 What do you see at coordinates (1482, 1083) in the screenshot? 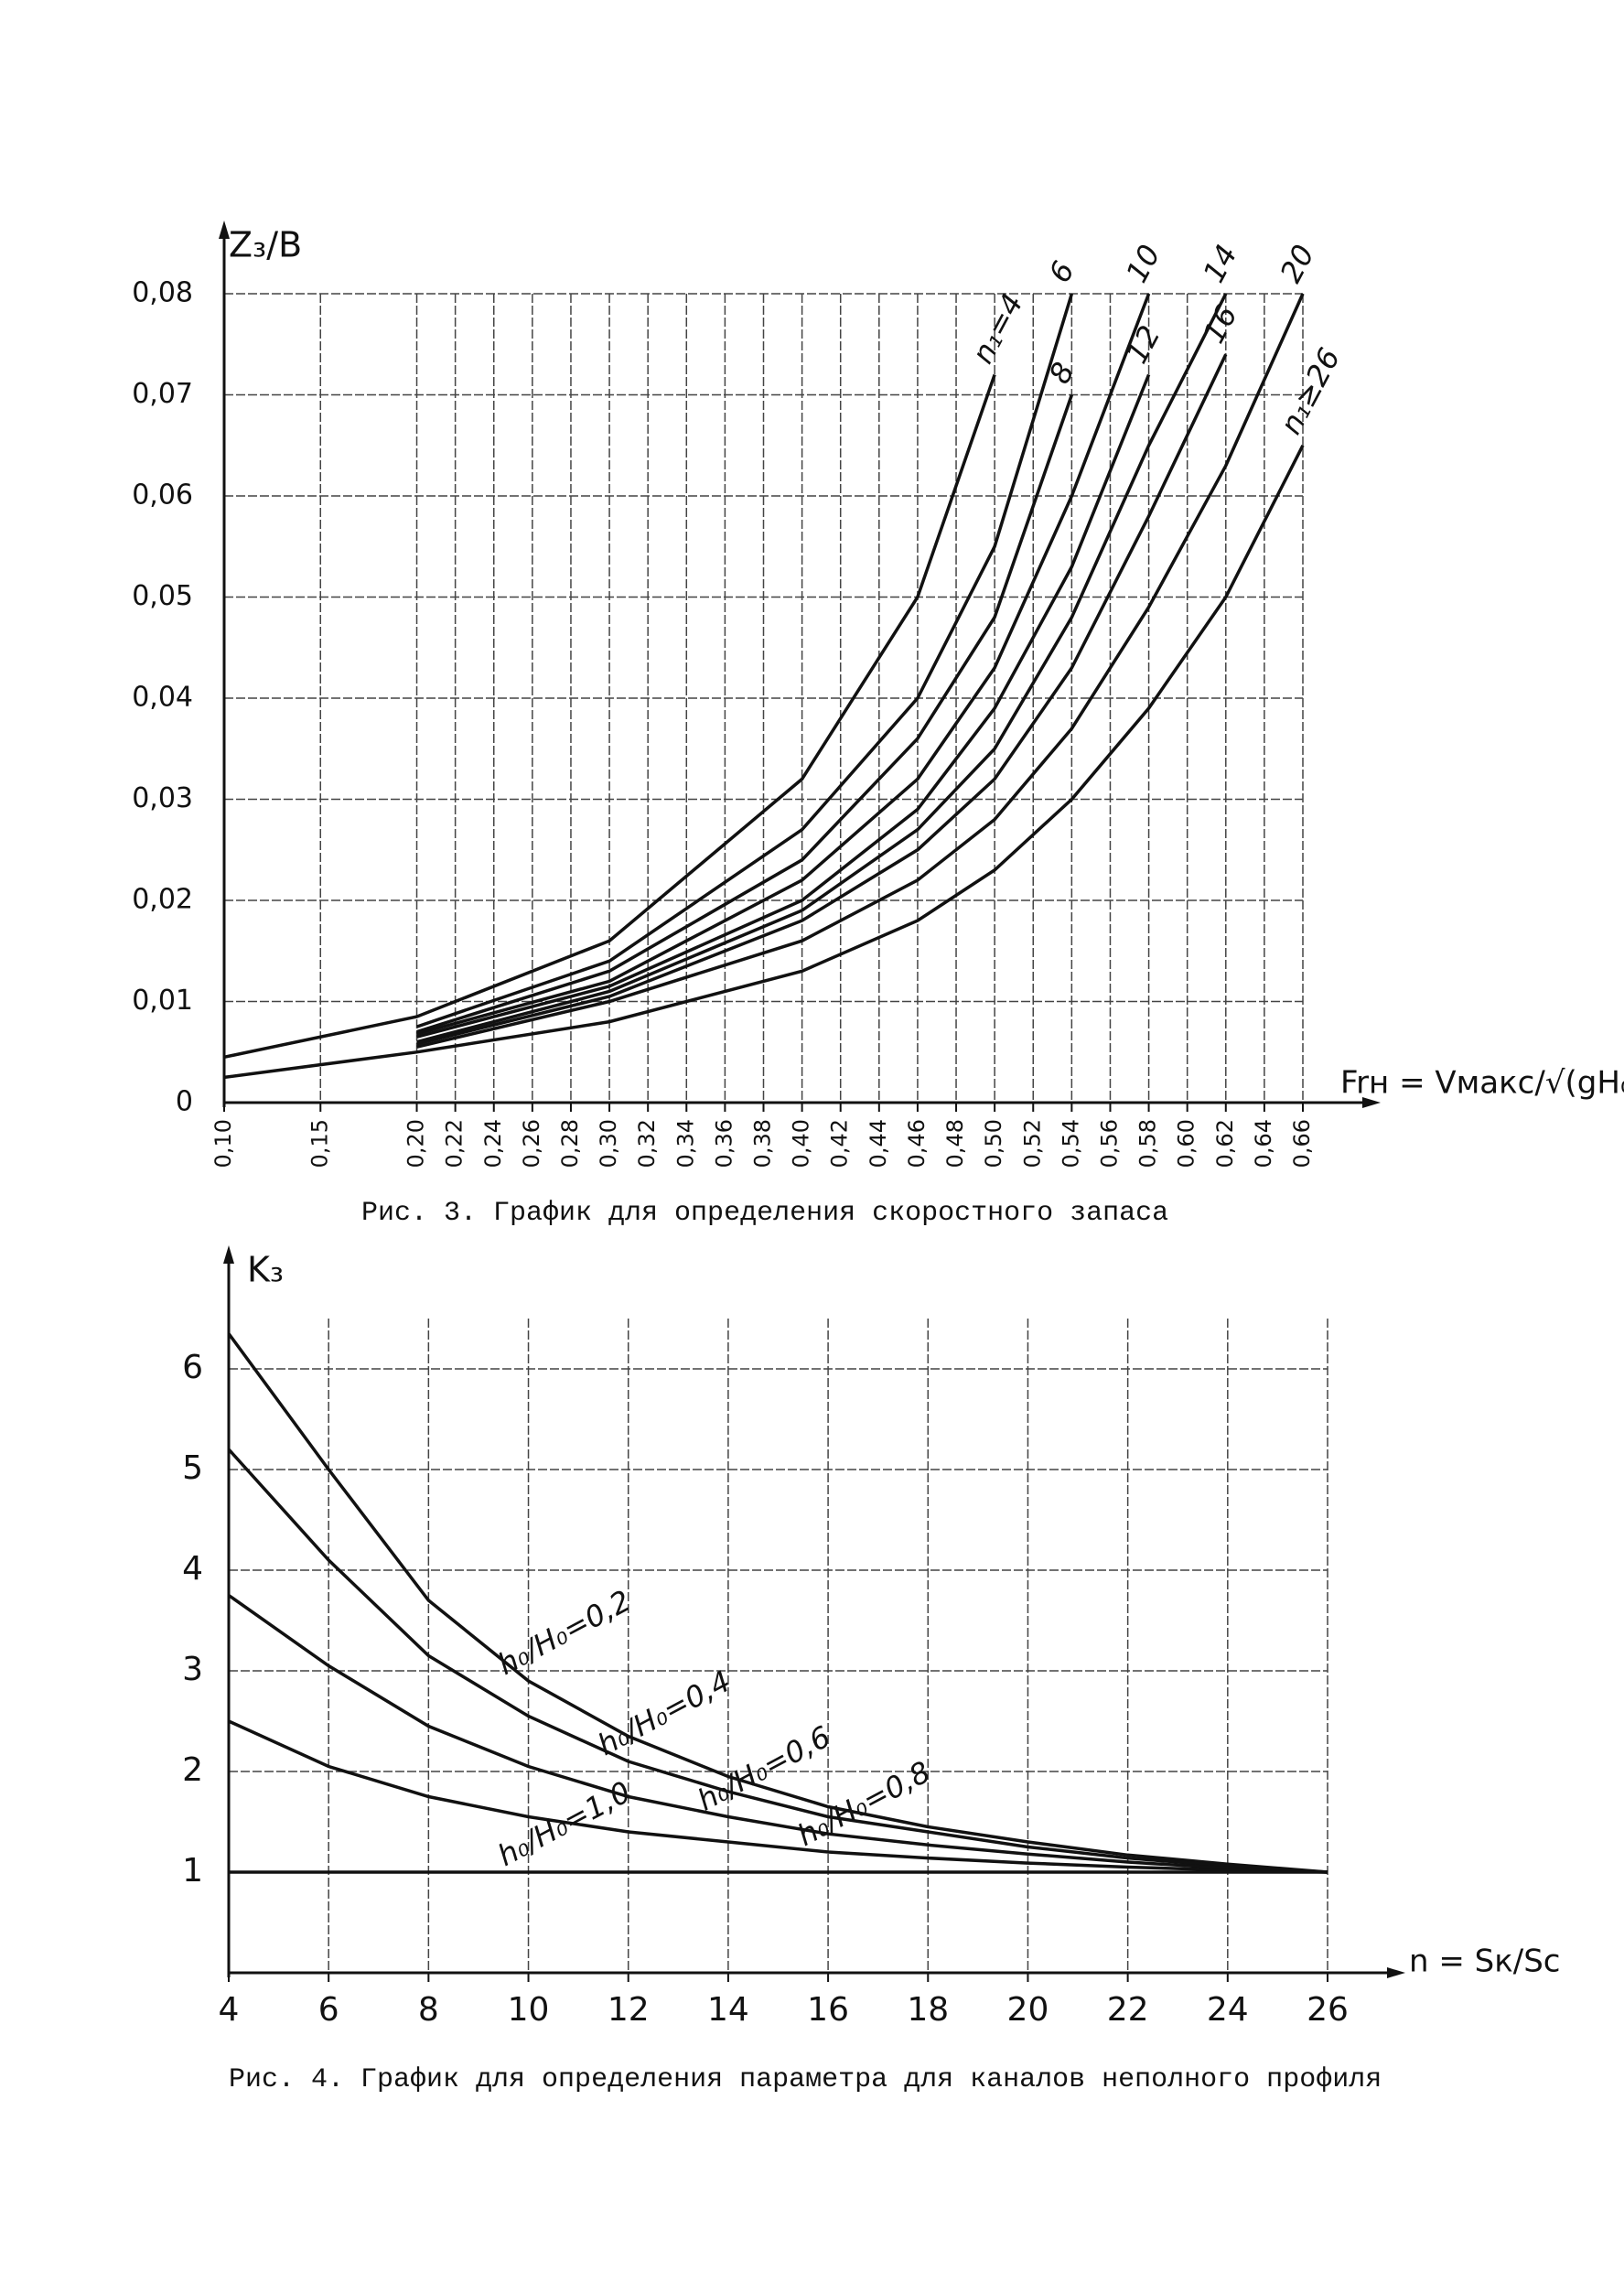
I see `x-axis-label: Frн = Vмакс/√(gH₀)` at bounding box center [1482, 1083].